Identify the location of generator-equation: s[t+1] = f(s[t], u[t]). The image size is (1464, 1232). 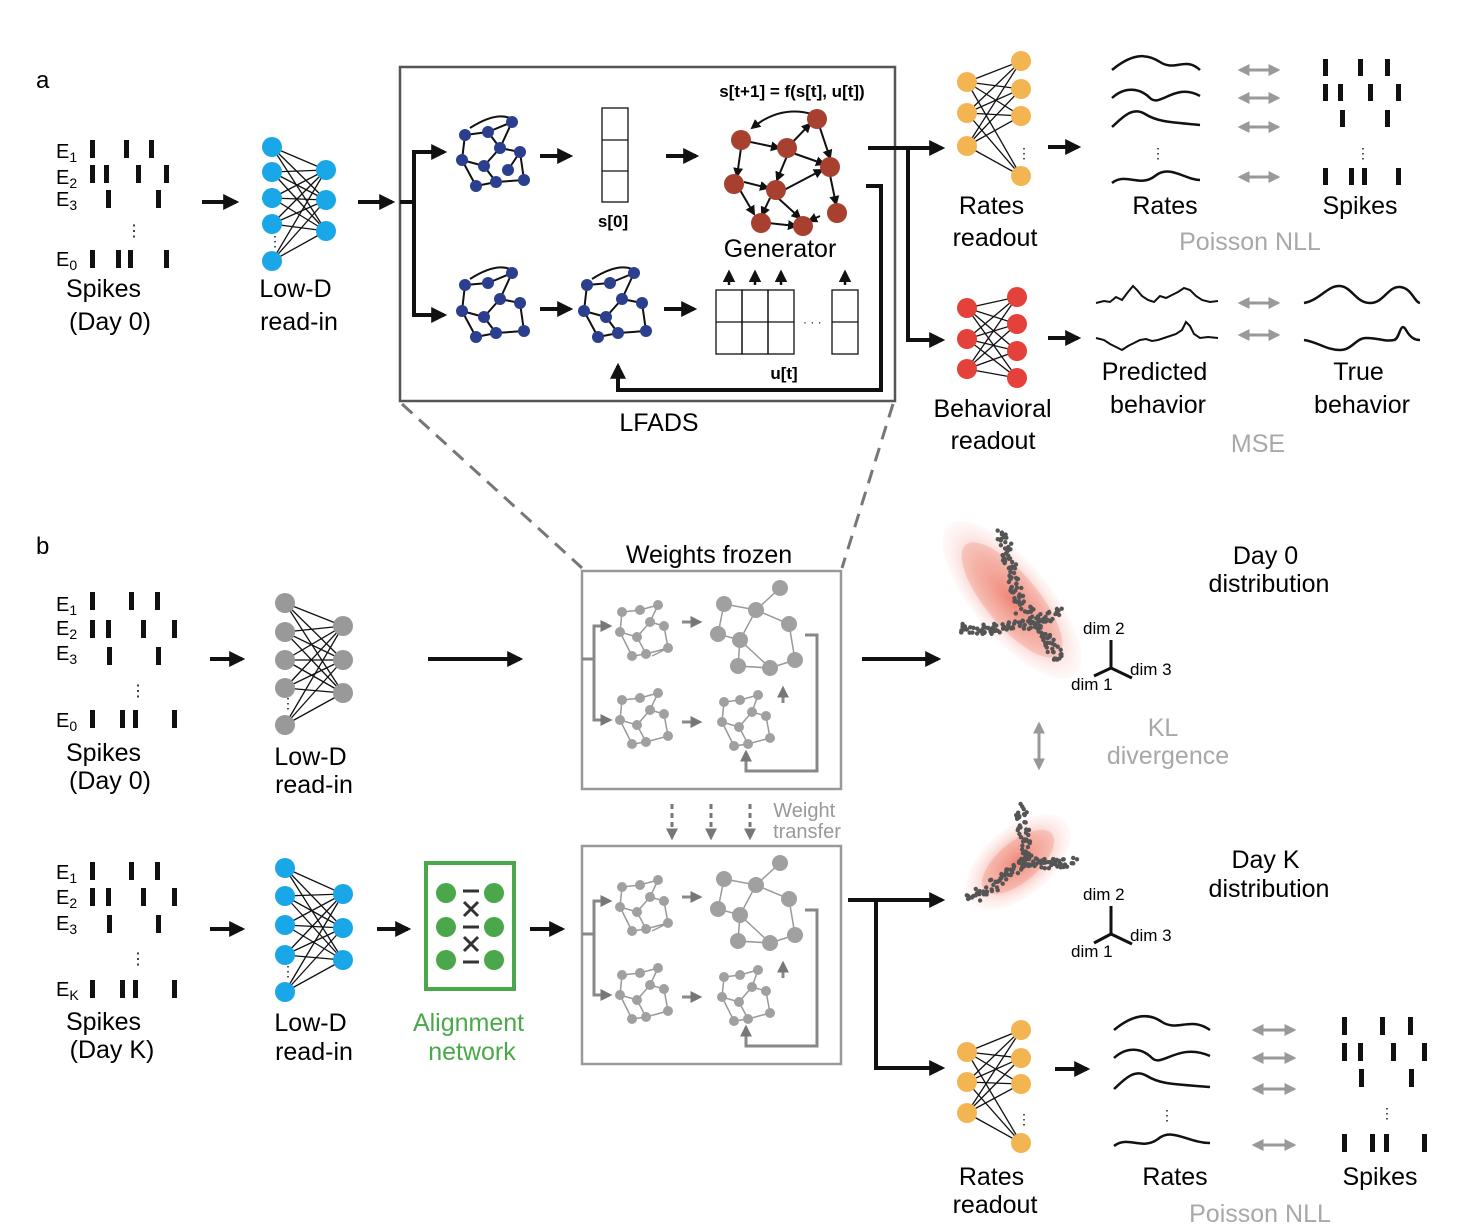
(791, 91).